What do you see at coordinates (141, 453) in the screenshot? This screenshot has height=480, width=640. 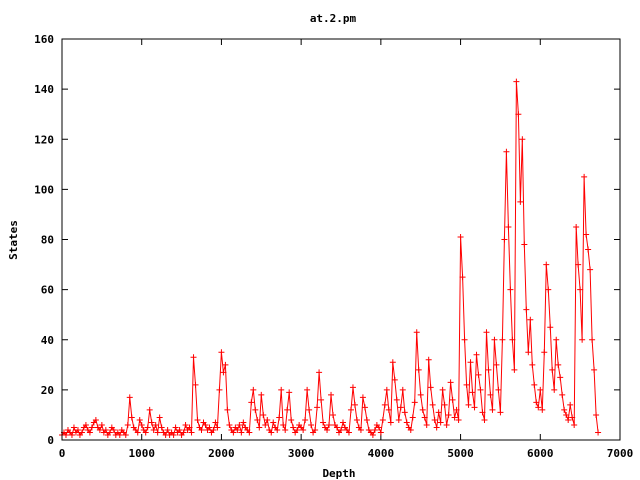 I see `x-tick-label: 1000` at bounding box center [141, 453].